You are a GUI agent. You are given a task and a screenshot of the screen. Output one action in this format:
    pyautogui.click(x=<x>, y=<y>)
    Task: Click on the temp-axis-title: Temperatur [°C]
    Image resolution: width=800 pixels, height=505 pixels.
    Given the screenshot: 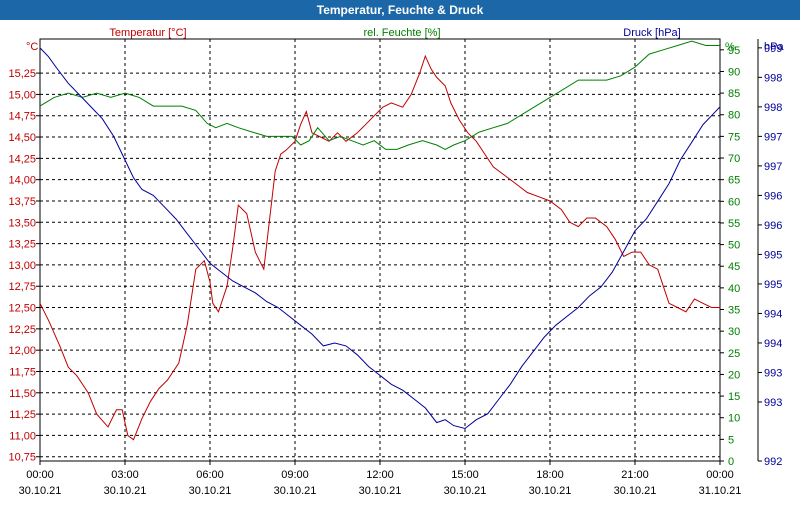 What is the action you would take?
    pyautogui.click(x=147, y=33)
    